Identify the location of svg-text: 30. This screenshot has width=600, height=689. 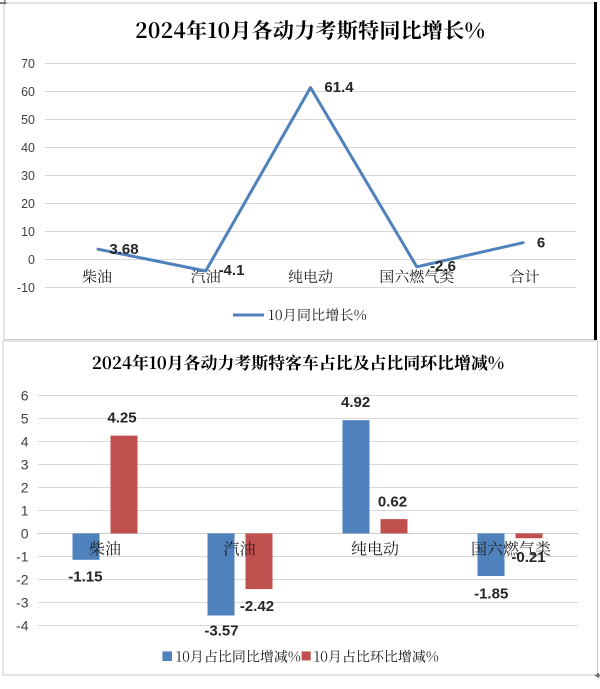
(28, 176).